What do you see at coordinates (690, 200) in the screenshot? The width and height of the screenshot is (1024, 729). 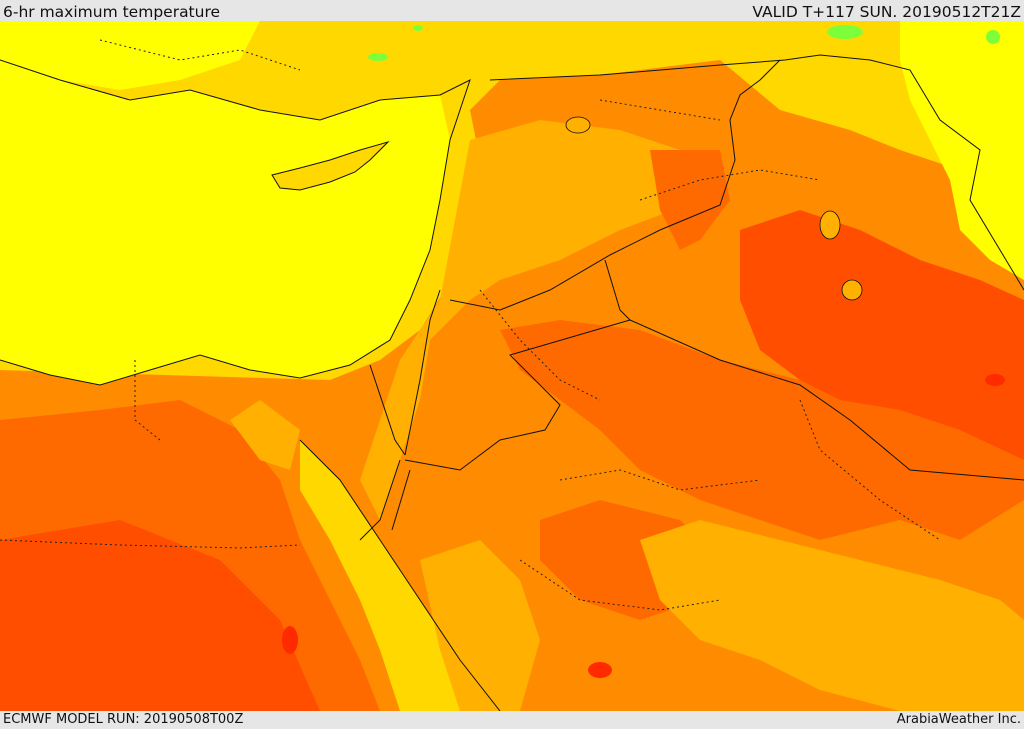 I see `zone-iraq-hot` at bounding box center [690, 200].